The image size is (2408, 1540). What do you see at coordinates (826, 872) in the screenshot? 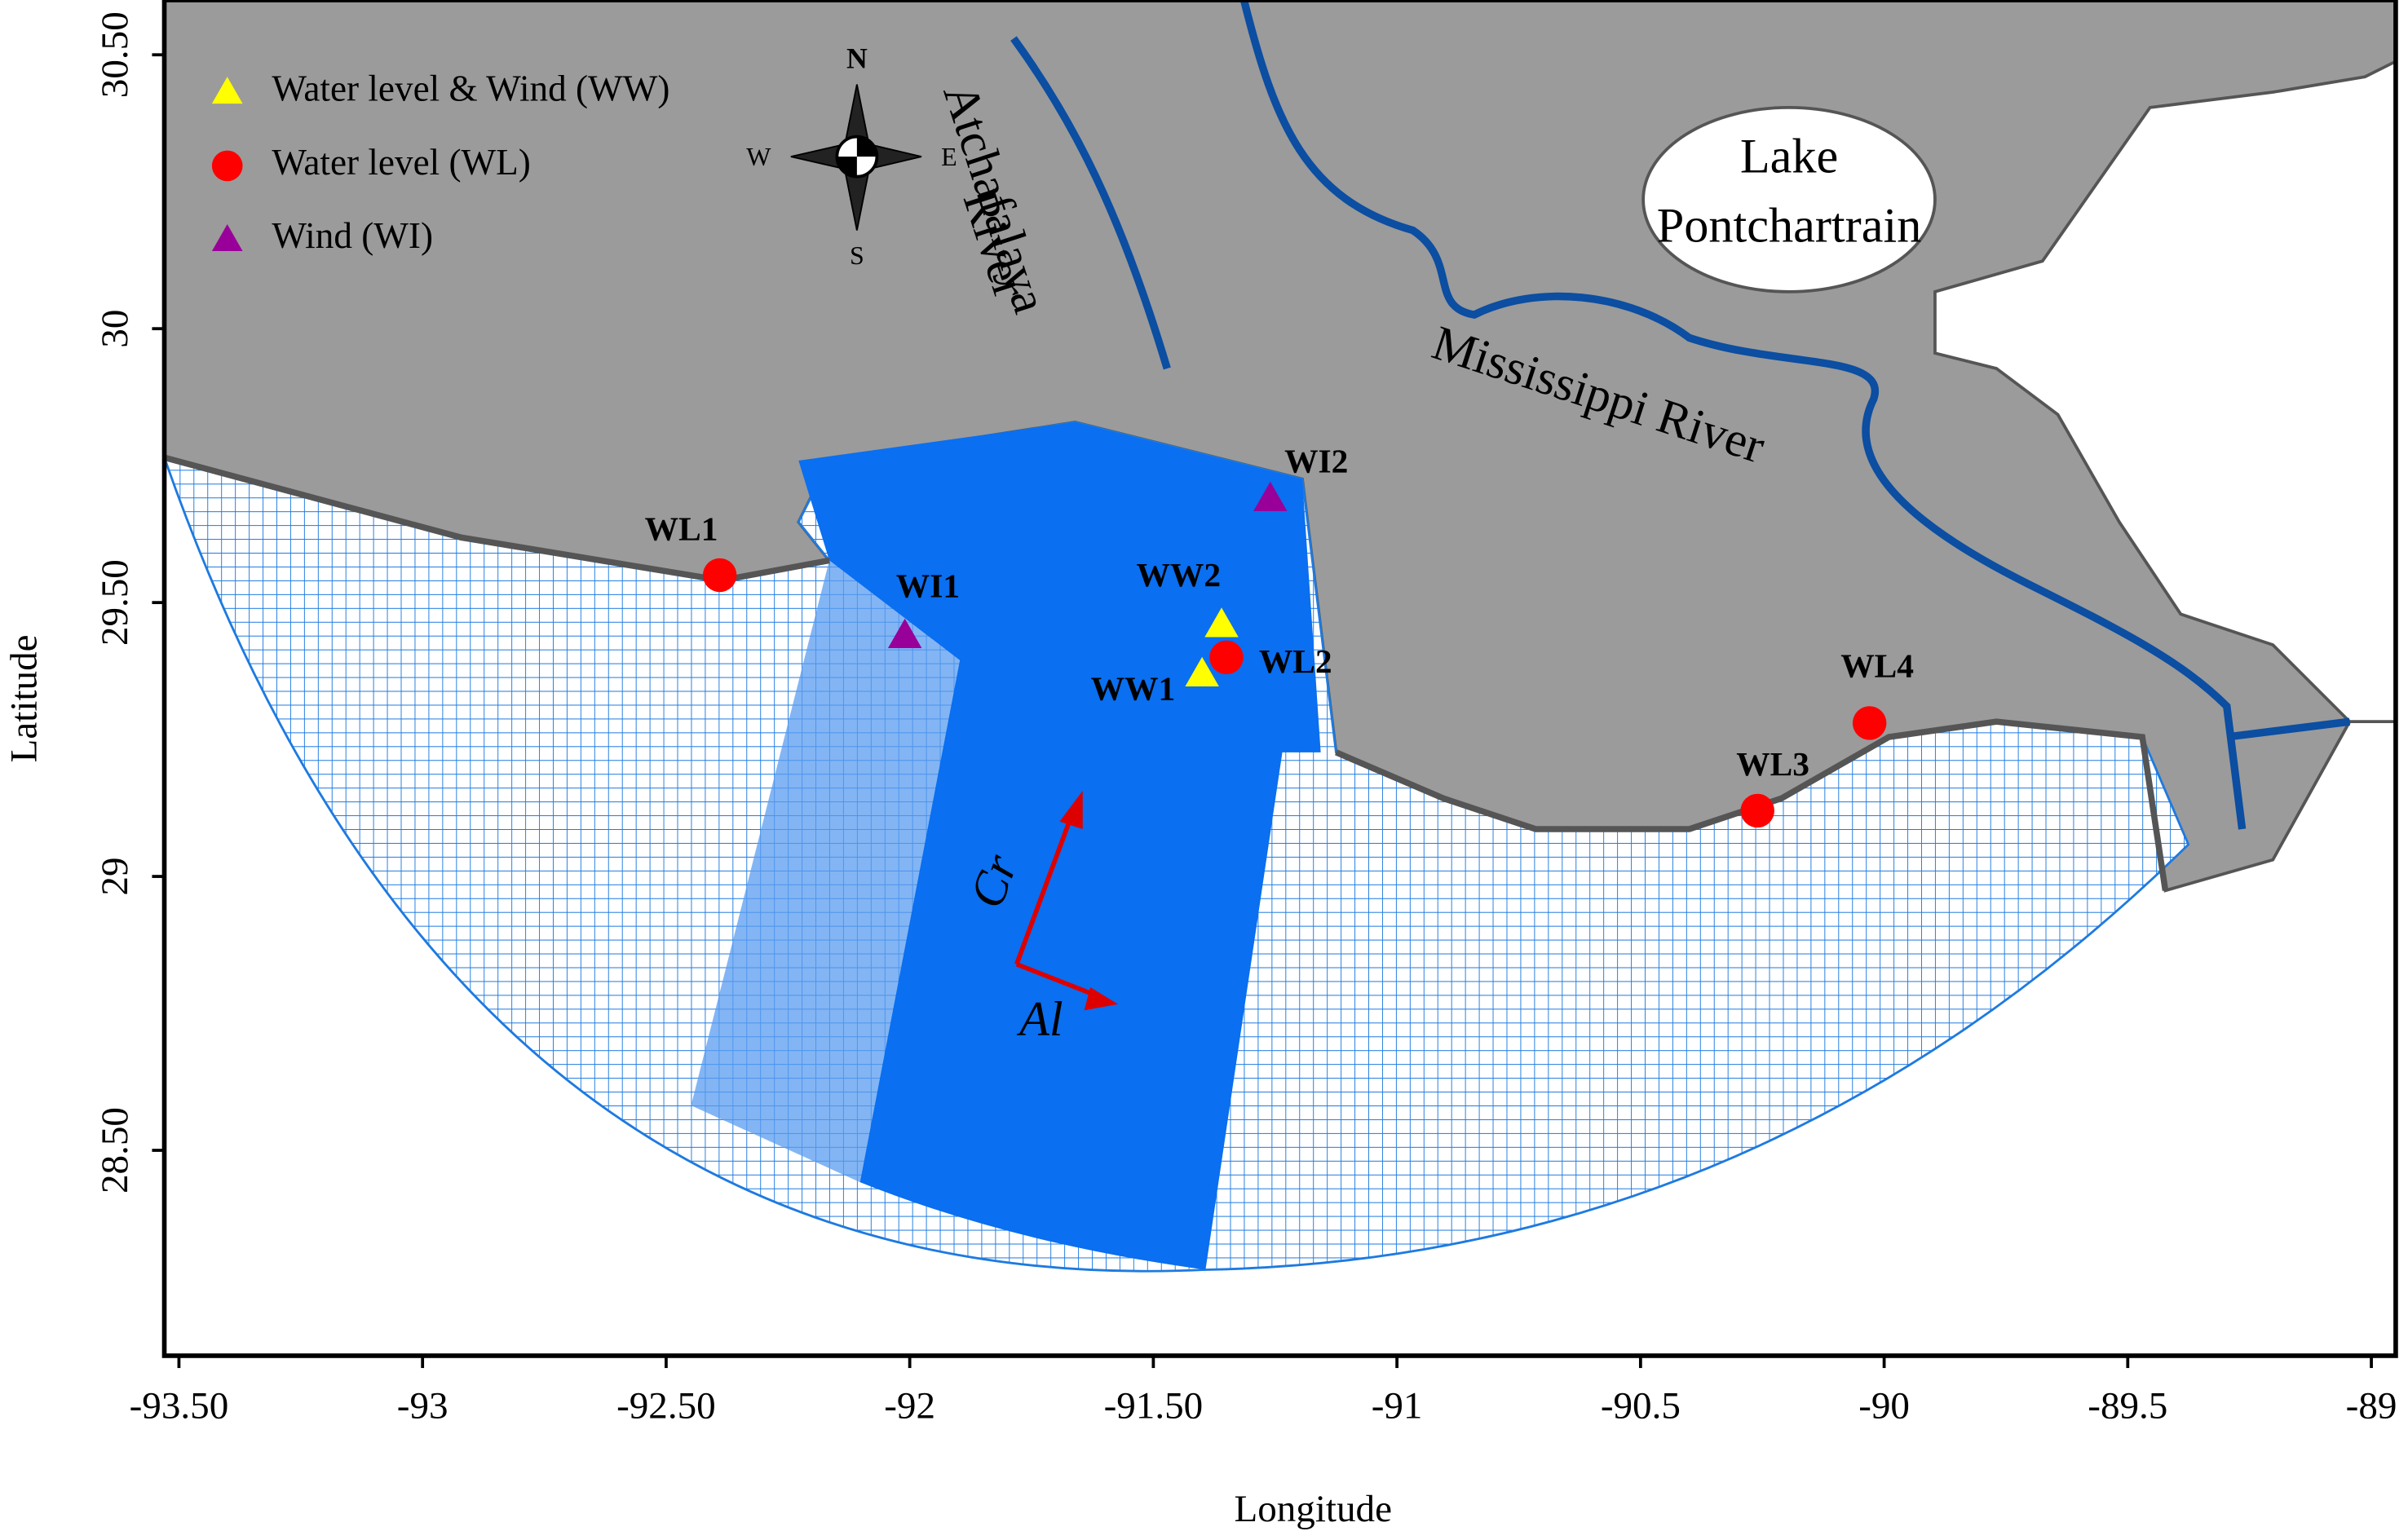
I see `mesh-medium` at bounding box center [826, 872].